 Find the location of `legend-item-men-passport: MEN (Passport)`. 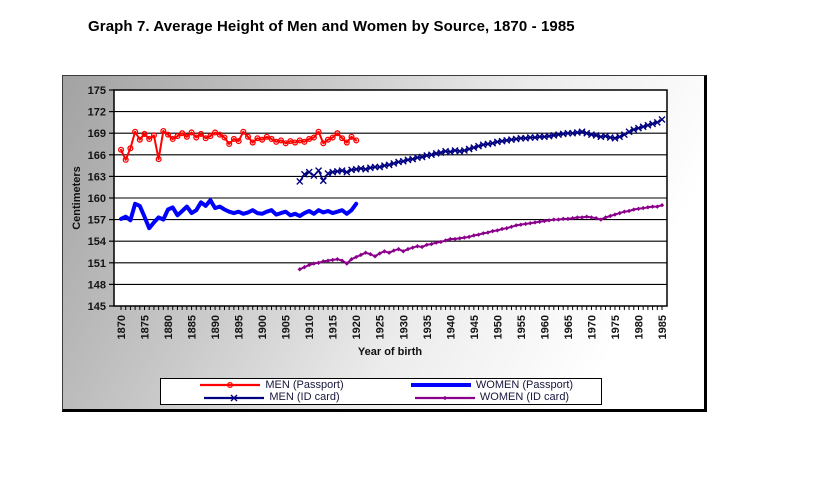

legend-item-men-passport: MEN (Passport) is located at coordinates (271, 385).